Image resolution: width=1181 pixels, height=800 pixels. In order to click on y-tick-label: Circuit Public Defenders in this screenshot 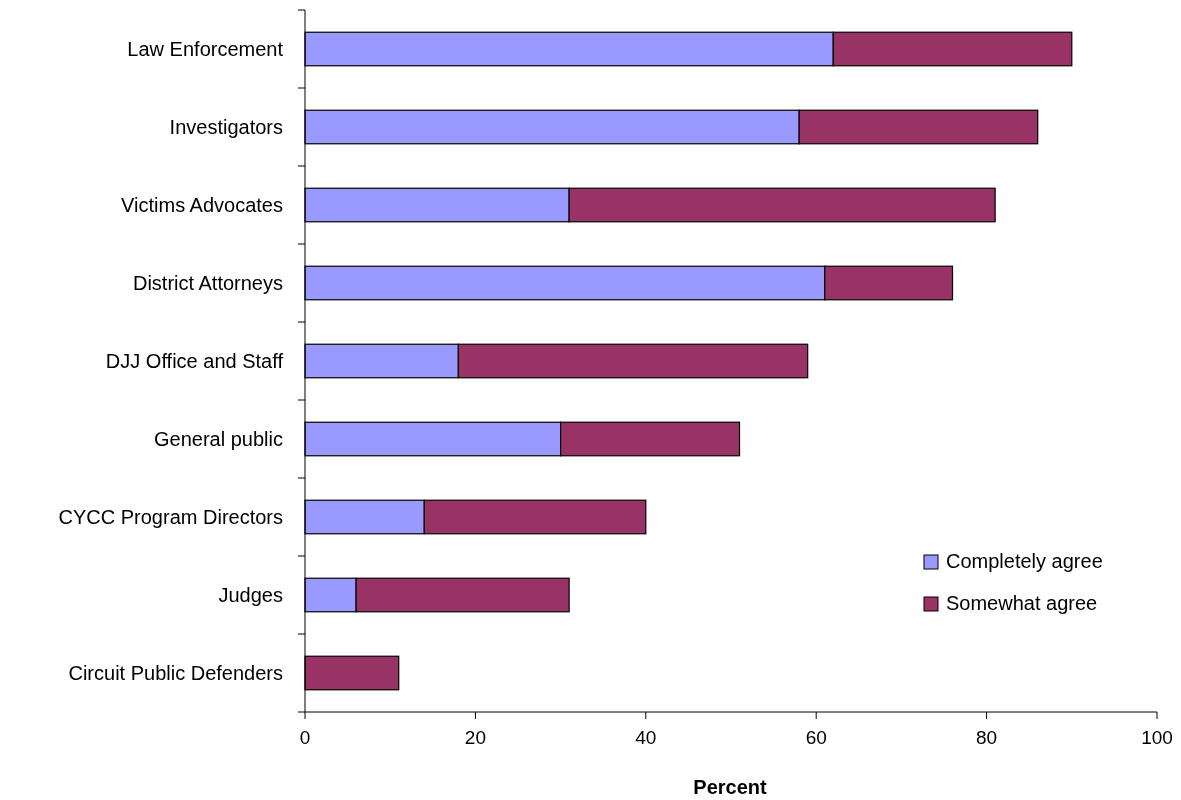, I will do `click(175, 673)`.